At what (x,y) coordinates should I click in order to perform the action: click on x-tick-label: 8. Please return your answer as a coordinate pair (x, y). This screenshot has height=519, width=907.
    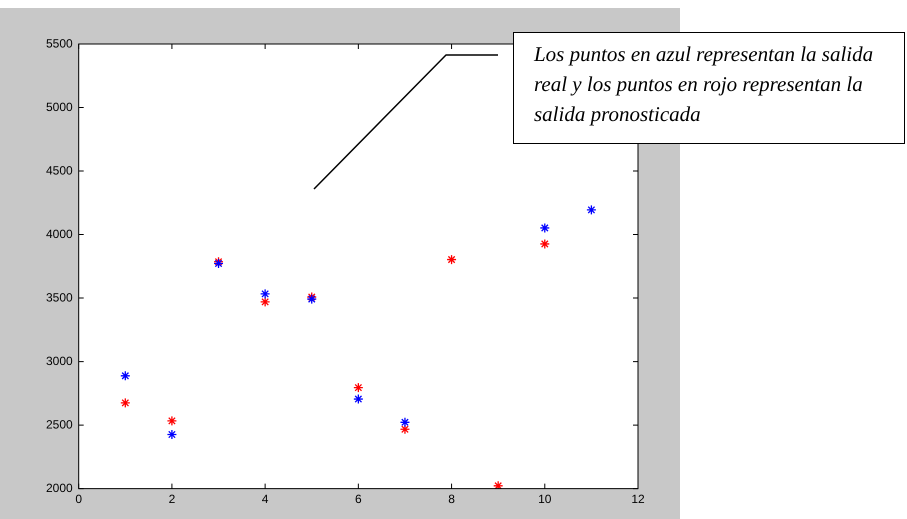
    Looking at the image, I should click on (452, 499).